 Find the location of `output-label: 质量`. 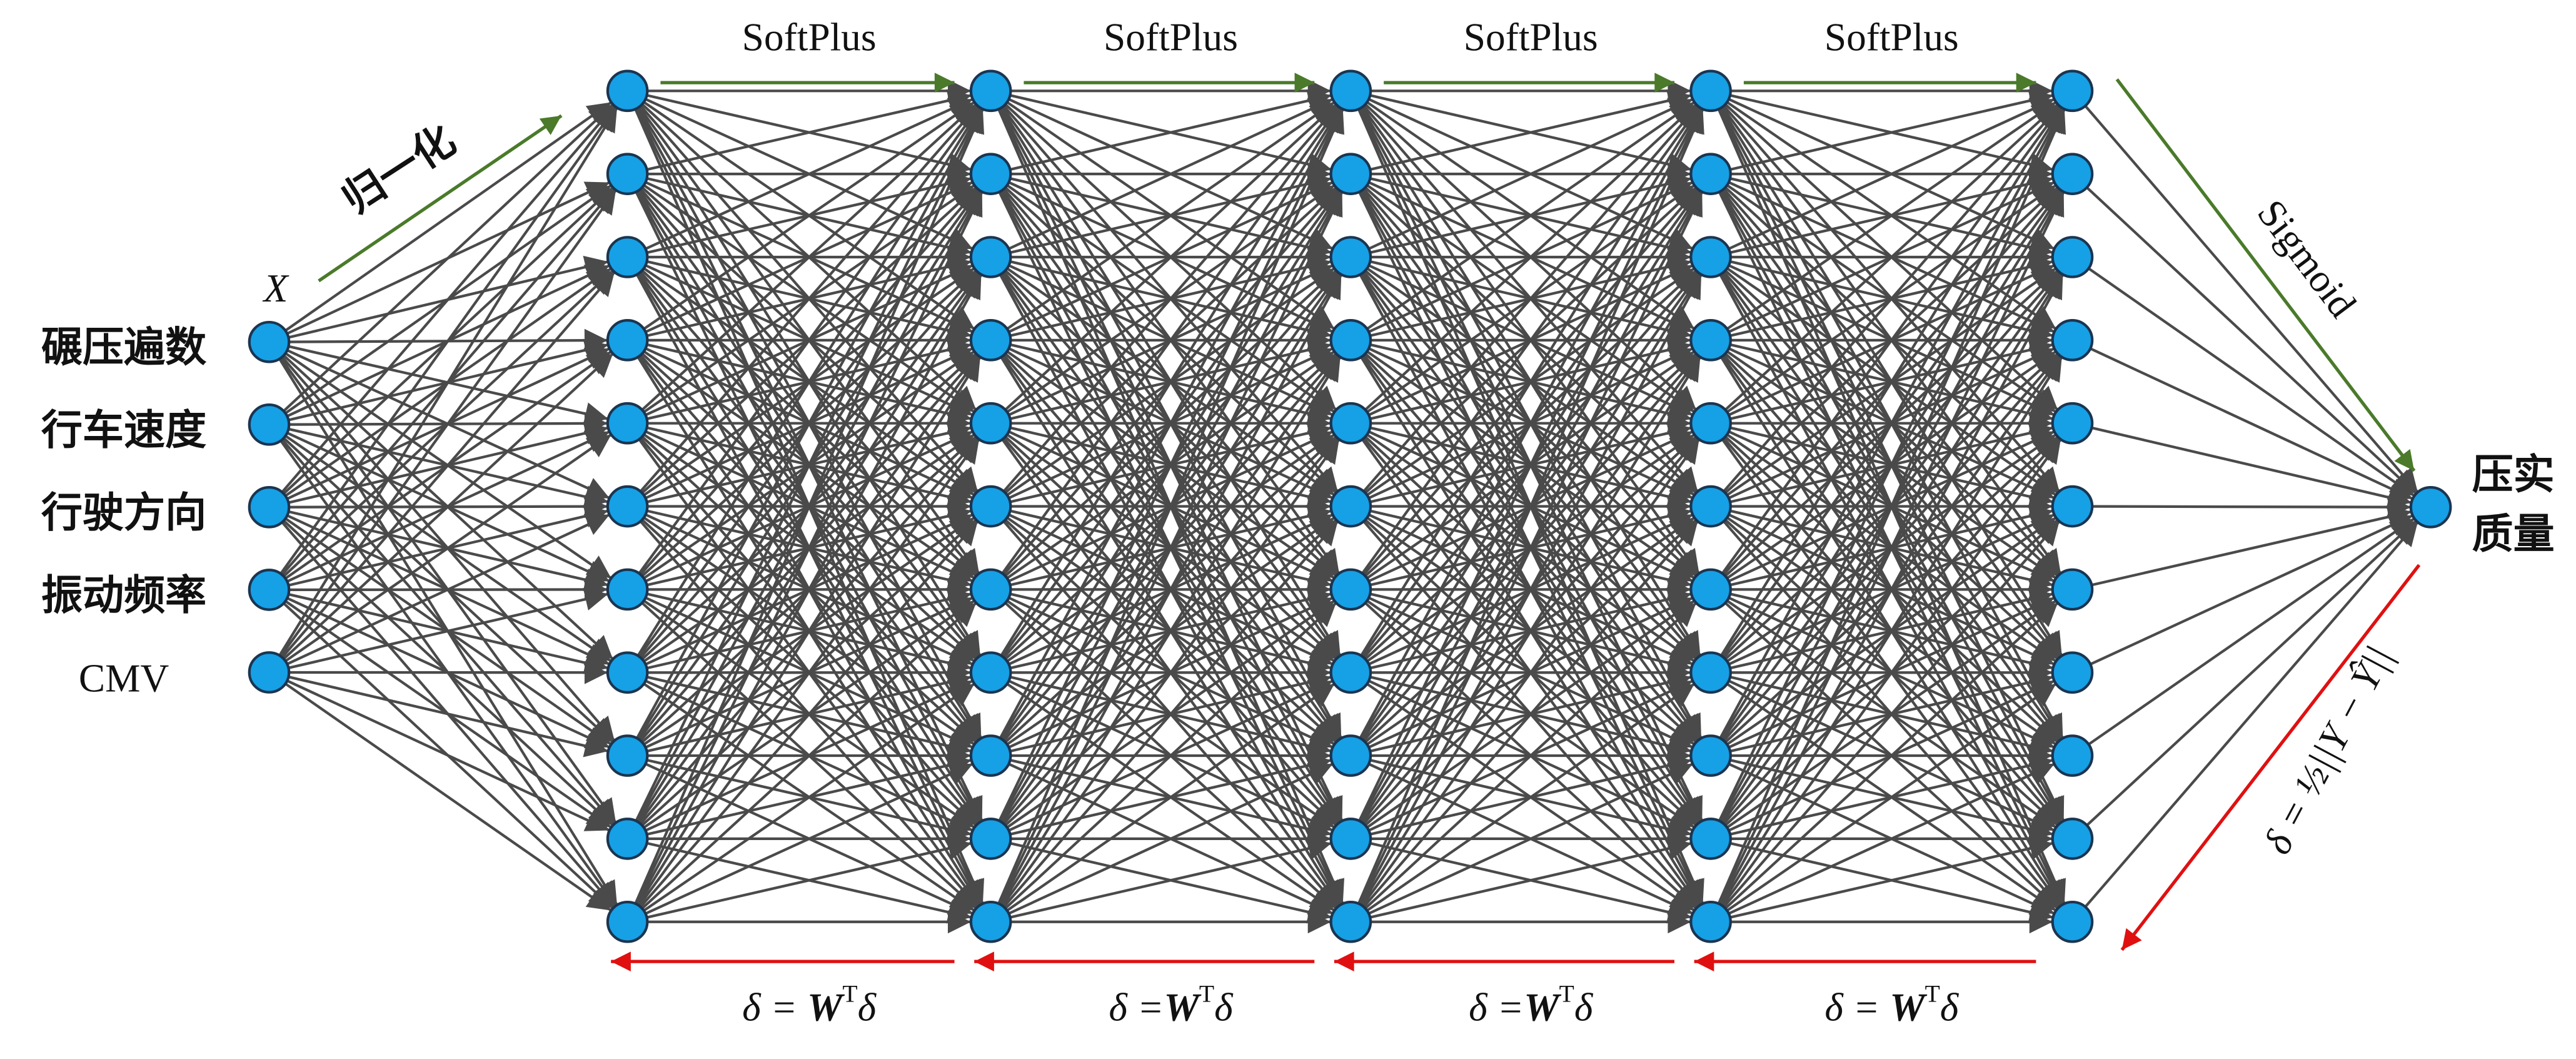

output-label: 质量 is located at coordinates (2513, 534).